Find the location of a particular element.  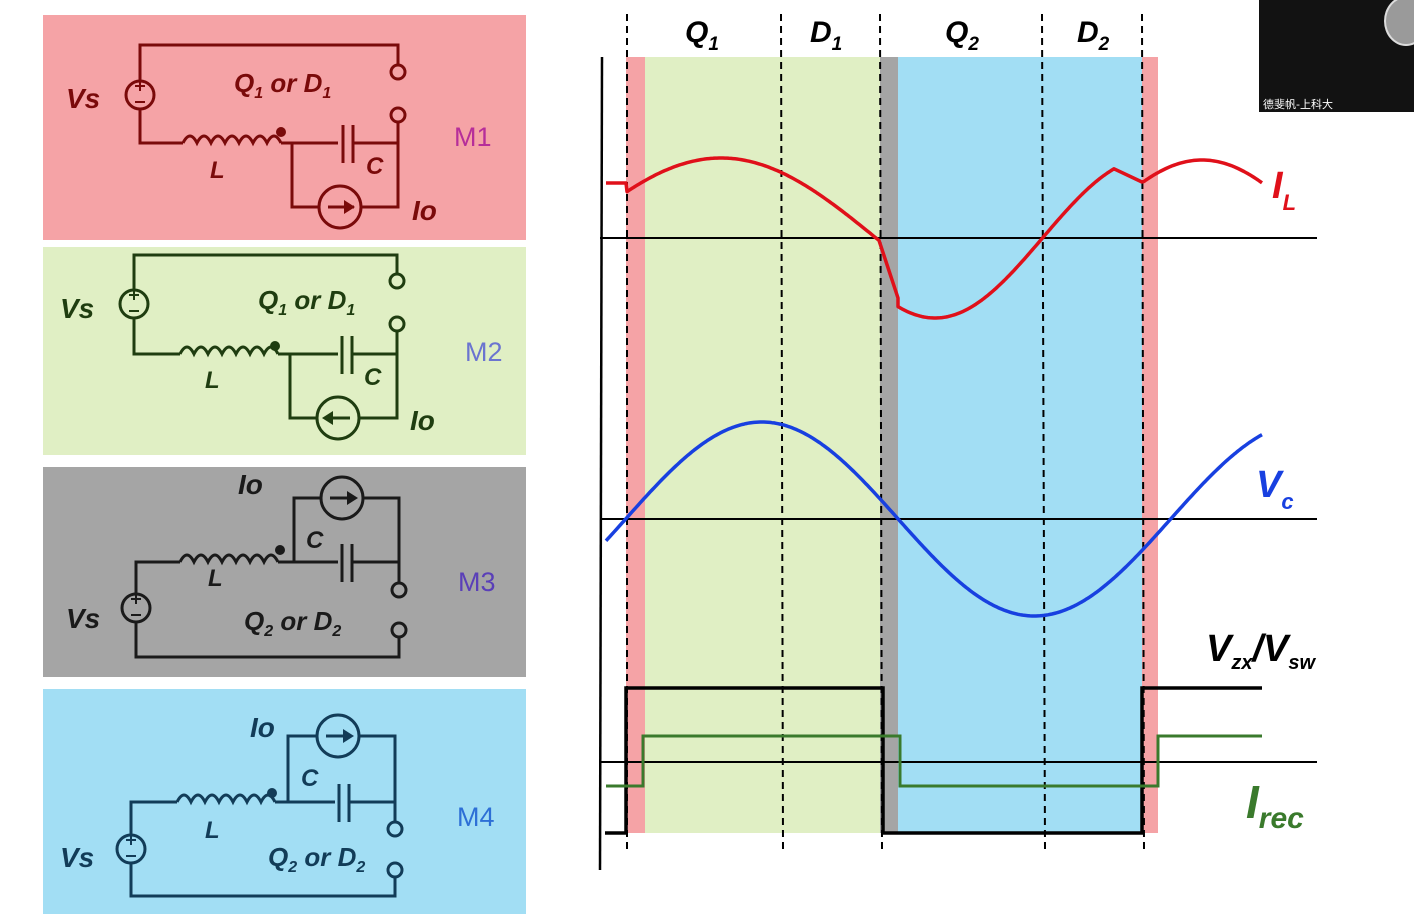

irec-waveform is located at coordinates (934, 761).